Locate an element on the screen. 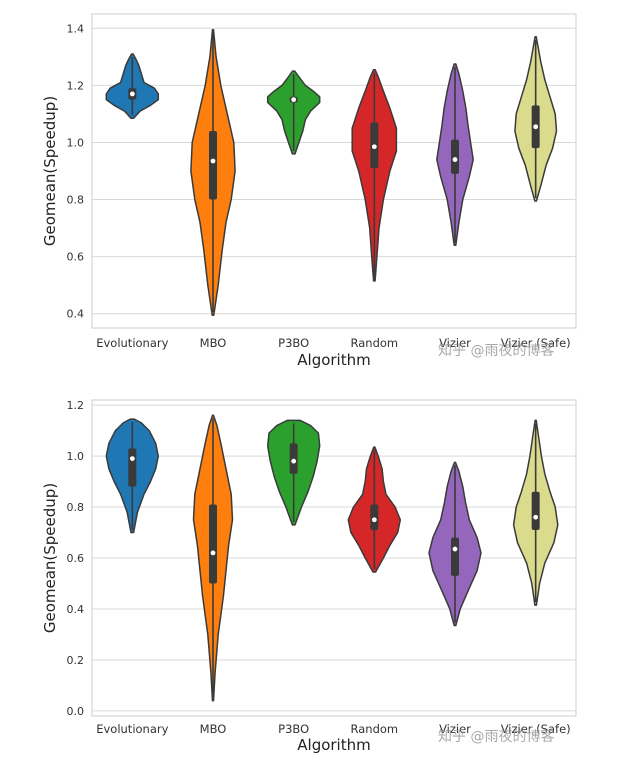 This screenshot has height=770, width=619. y-tick-label: 0.2 is located at coordinates (76, 660).